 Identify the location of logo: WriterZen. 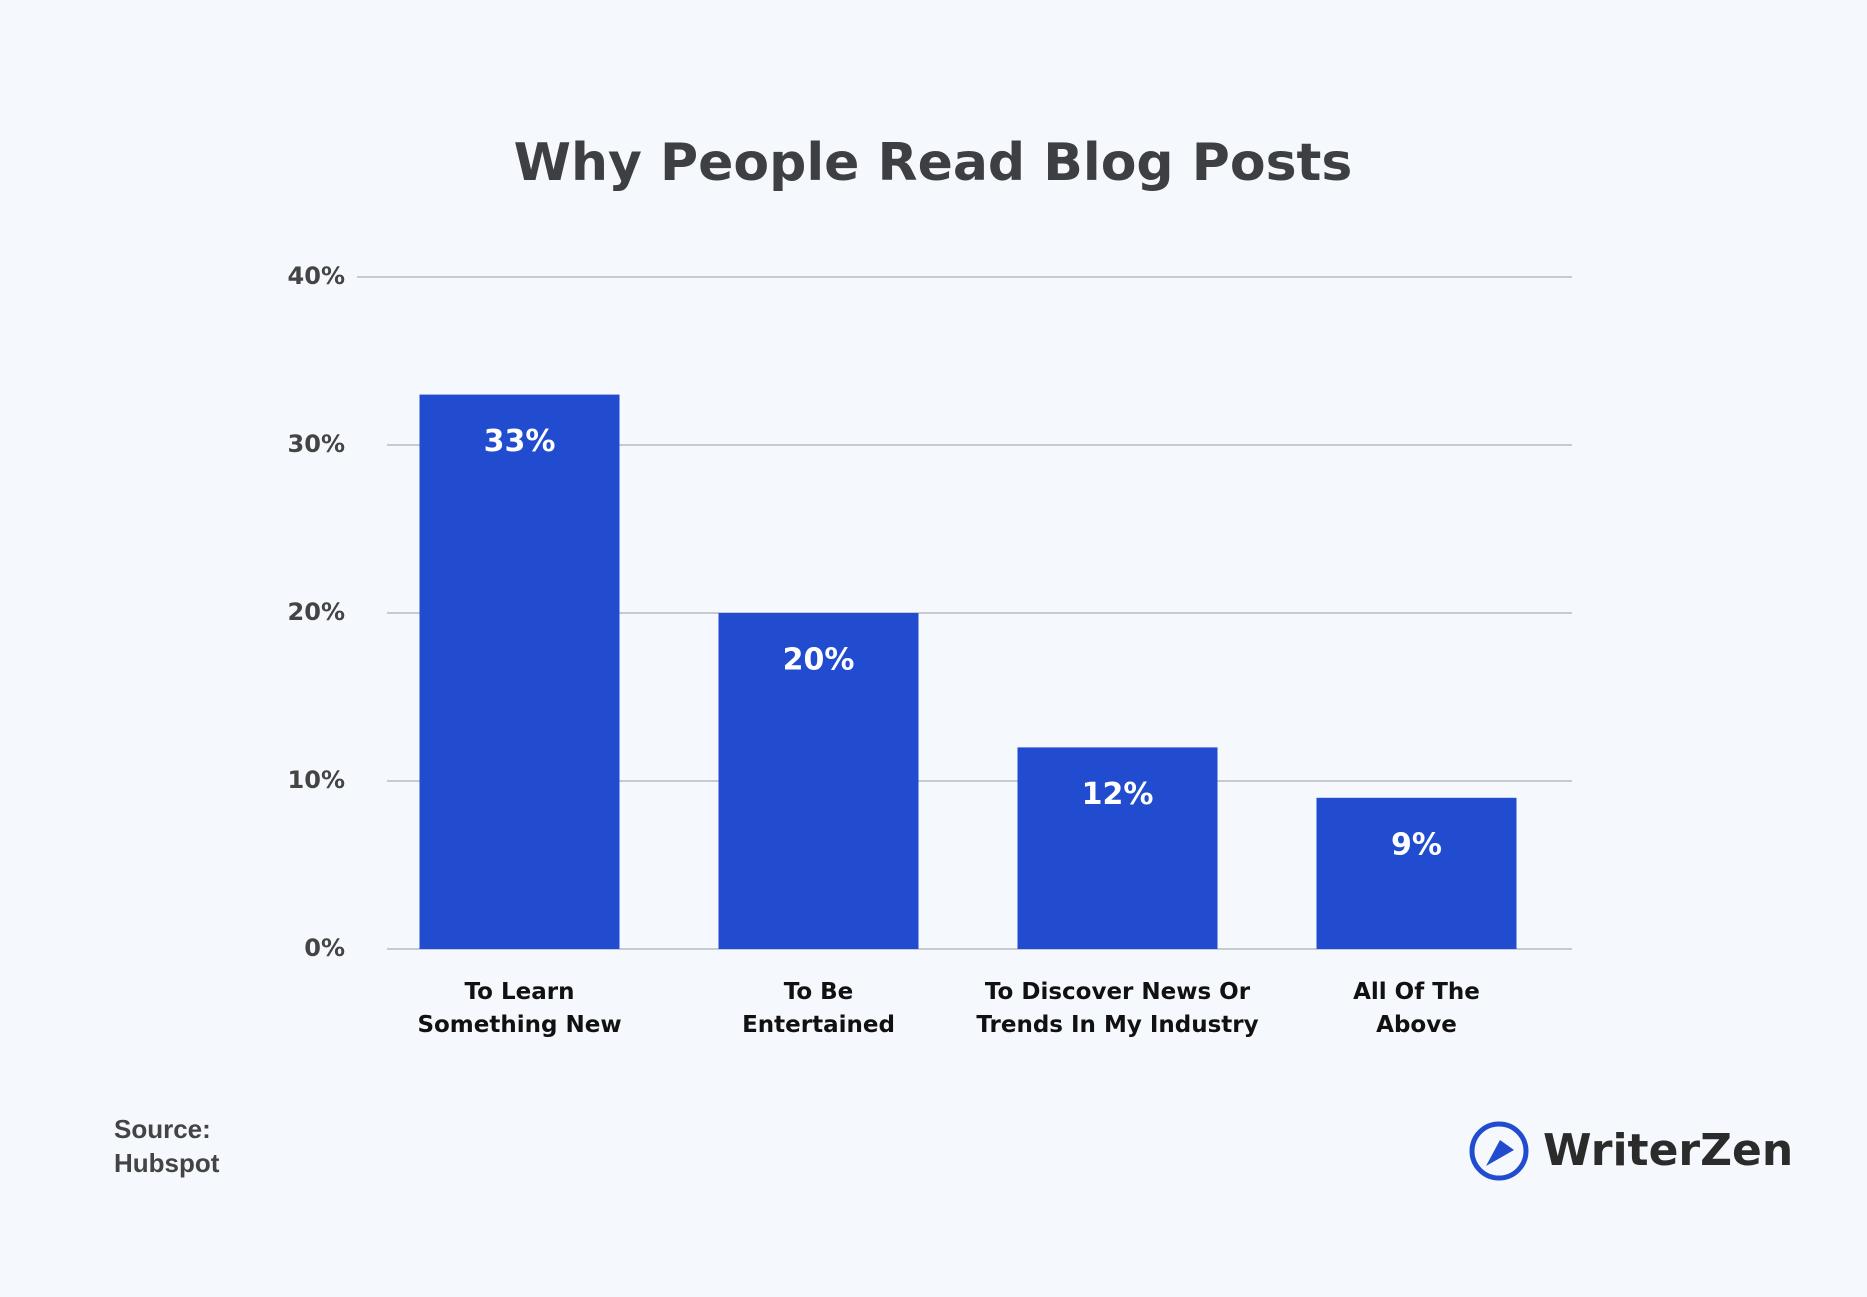
(1631, 1151).